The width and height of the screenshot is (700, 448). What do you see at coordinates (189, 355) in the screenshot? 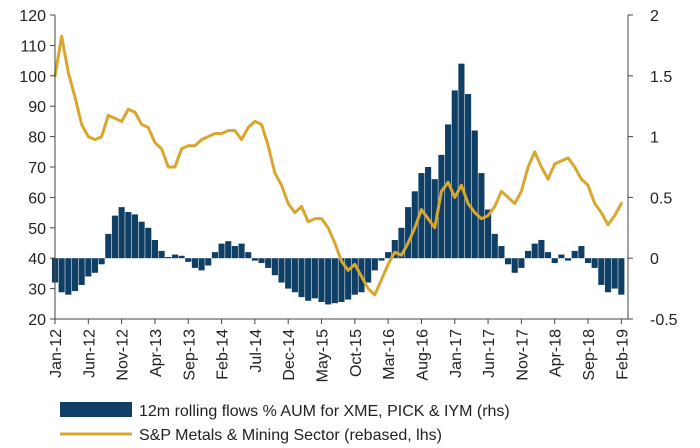
I see `x-tick-label: Sep-13` at bounding box center [189, 355].